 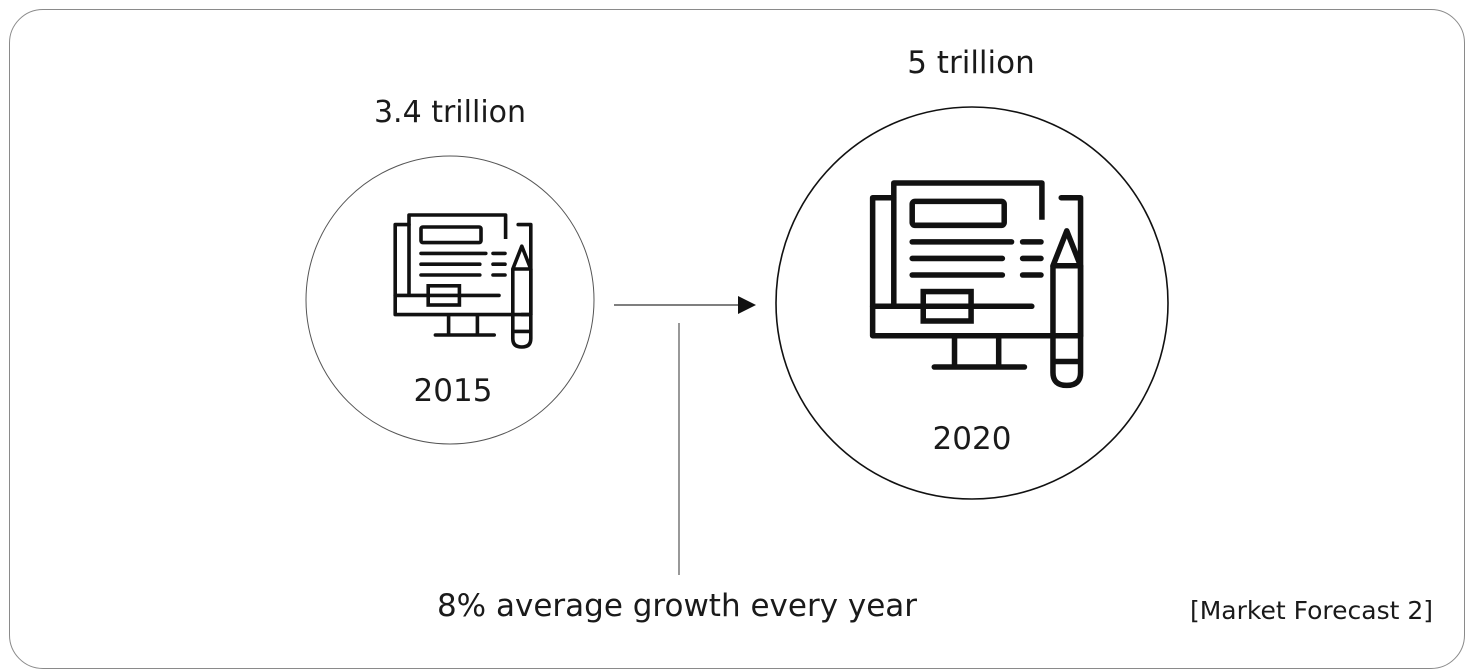 I want to click on year-2015: 2015, so click(x=453, y=391).